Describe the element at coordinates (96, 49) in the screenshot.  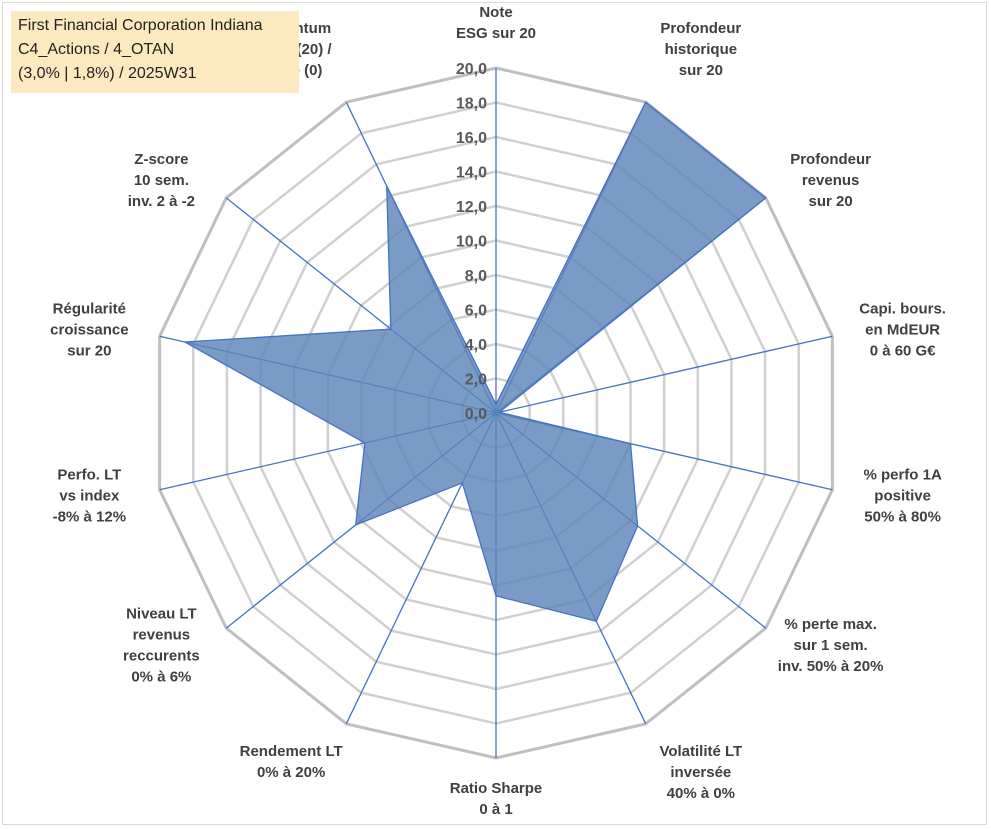
I see `title-category: C4_Actions / 4_OTAN` at that location.